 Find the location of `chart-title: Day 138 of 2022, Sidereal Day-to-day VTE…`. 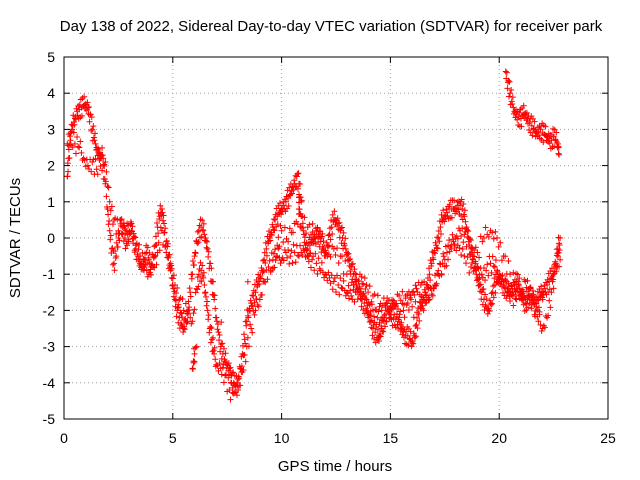

chart-title: Day 138 of 2022, Sidereal Day-to-day VTE… is located at coordinates (331, 26).